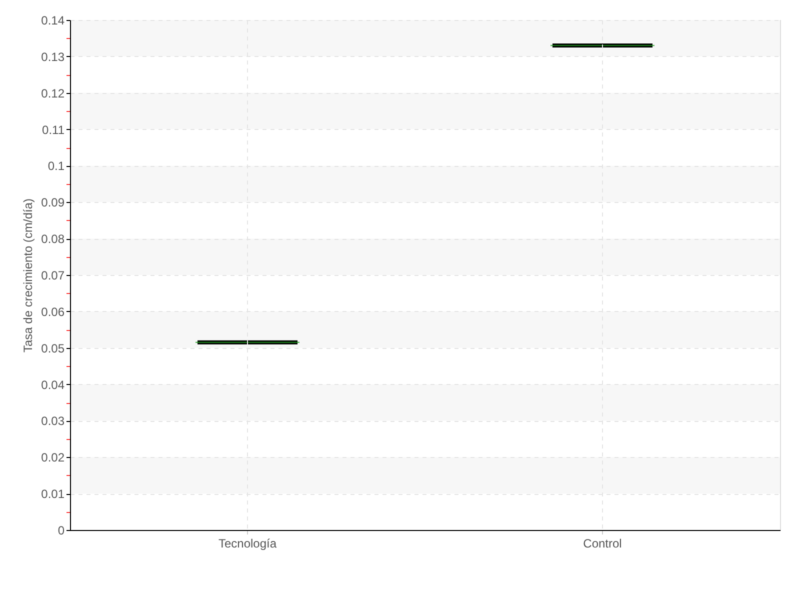  I want to click on y-tick-label: 0.09, so click(53, 203).